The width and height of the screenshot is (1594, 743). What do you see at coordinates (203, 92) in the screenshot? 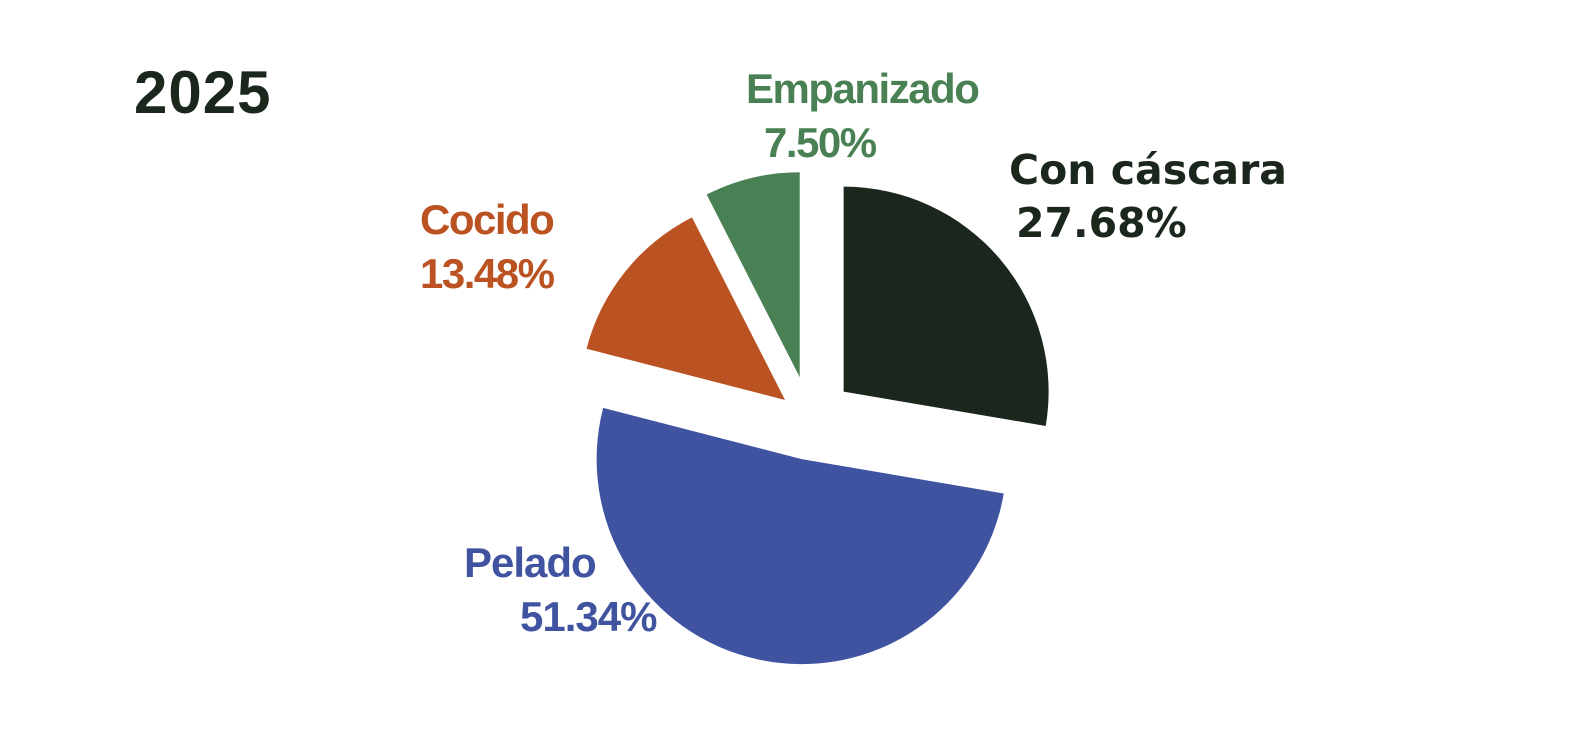
I see `chart-title: 2025` at bounding box center [203, 92].